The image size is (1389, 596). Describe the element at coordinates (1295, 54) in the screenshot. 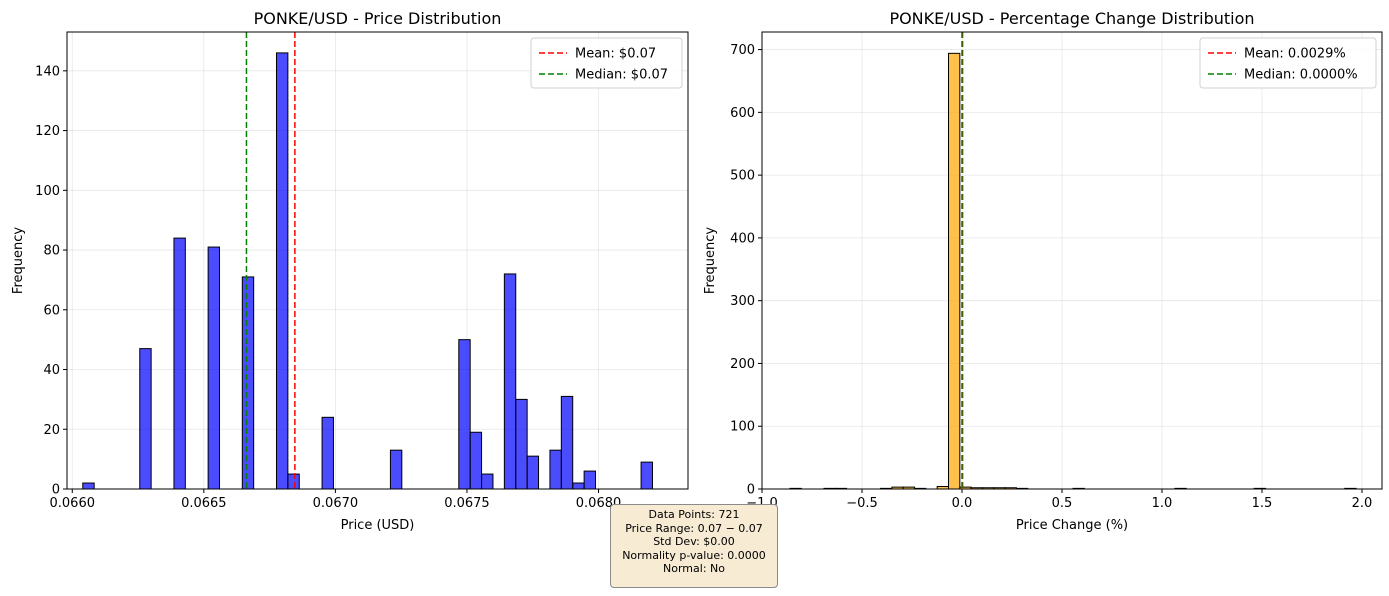

I see `pct-legend-mean-label: Mean: 0.0029%` at that location.